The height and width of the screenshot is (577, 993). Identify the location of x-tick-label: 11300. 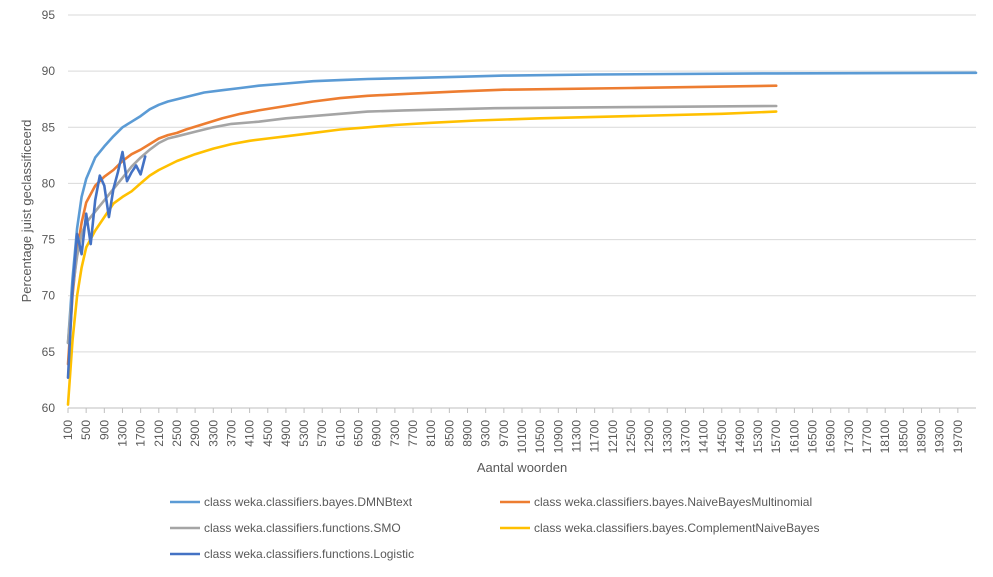
(576, 436).